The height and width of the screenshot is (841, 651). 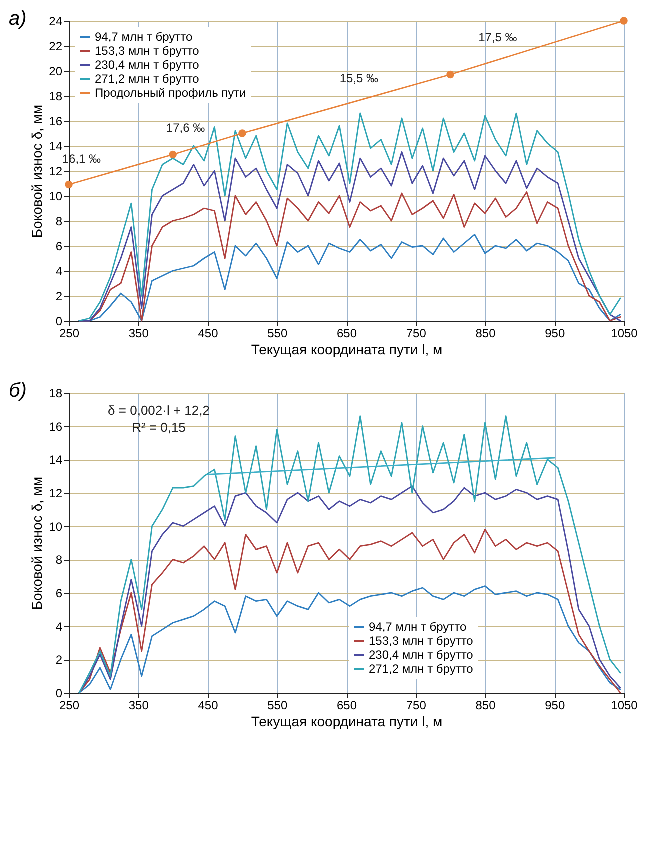 I want to click on chart-title: а), so click(x=18, y=19).